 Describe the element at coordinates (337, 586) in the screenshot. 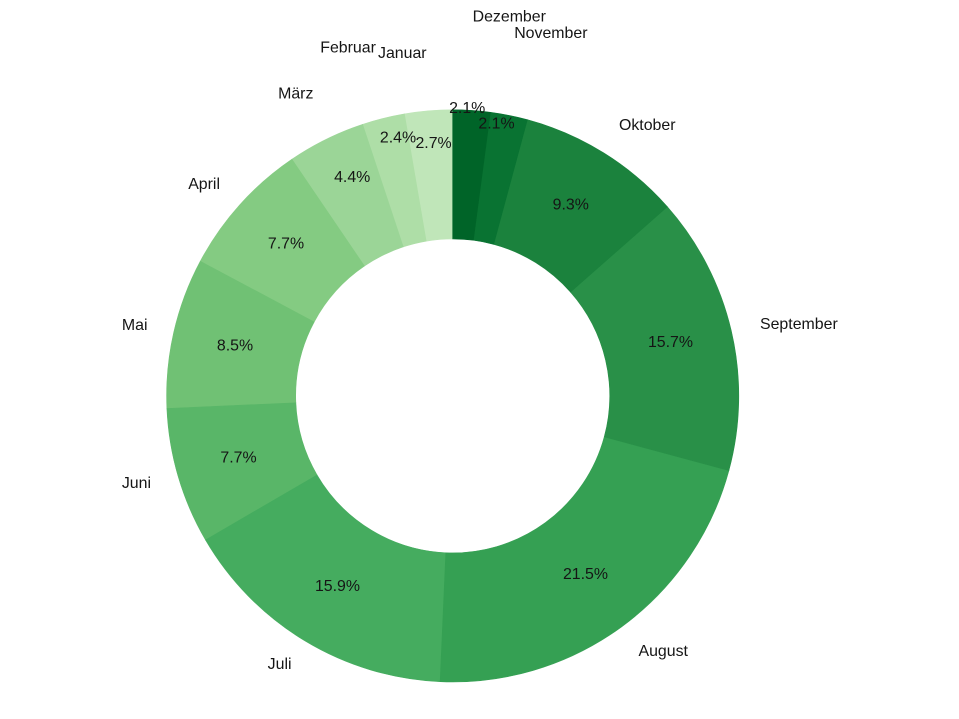

I see `svg-text: 15.9%` at that location.